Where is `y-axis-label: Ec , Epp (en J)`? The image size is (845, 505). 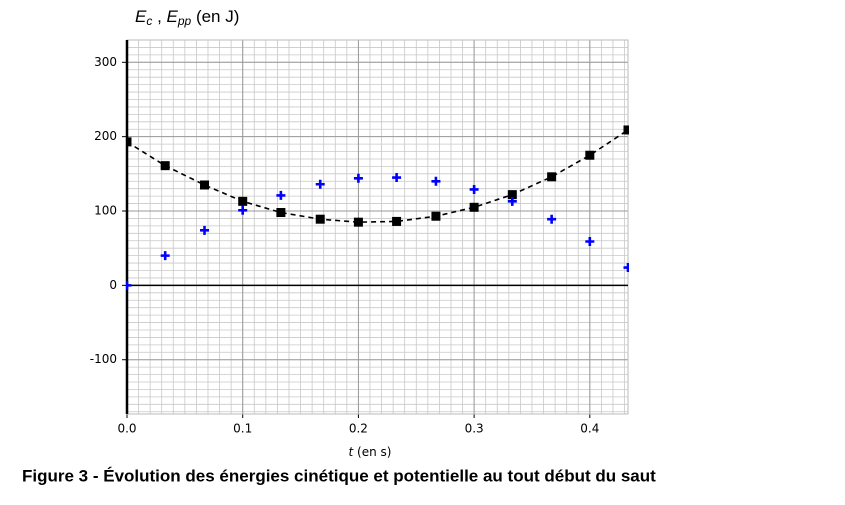 y-axis-label: Ec , Epp (en J) is located at coordinates (187, 17).